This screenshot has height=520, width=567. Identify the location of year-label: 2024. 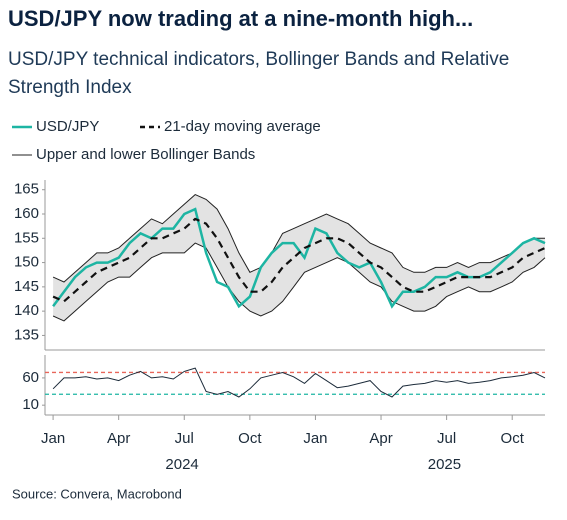
(181, 464).